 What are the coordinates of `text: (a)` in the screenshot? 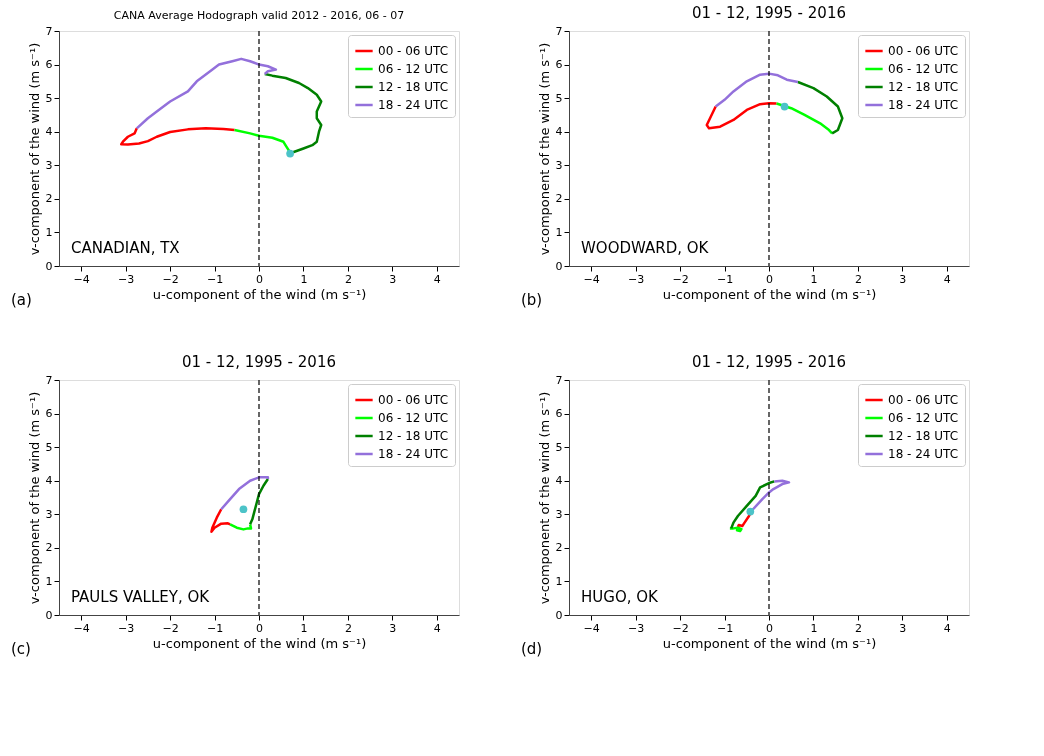 It's located at (21, 300).